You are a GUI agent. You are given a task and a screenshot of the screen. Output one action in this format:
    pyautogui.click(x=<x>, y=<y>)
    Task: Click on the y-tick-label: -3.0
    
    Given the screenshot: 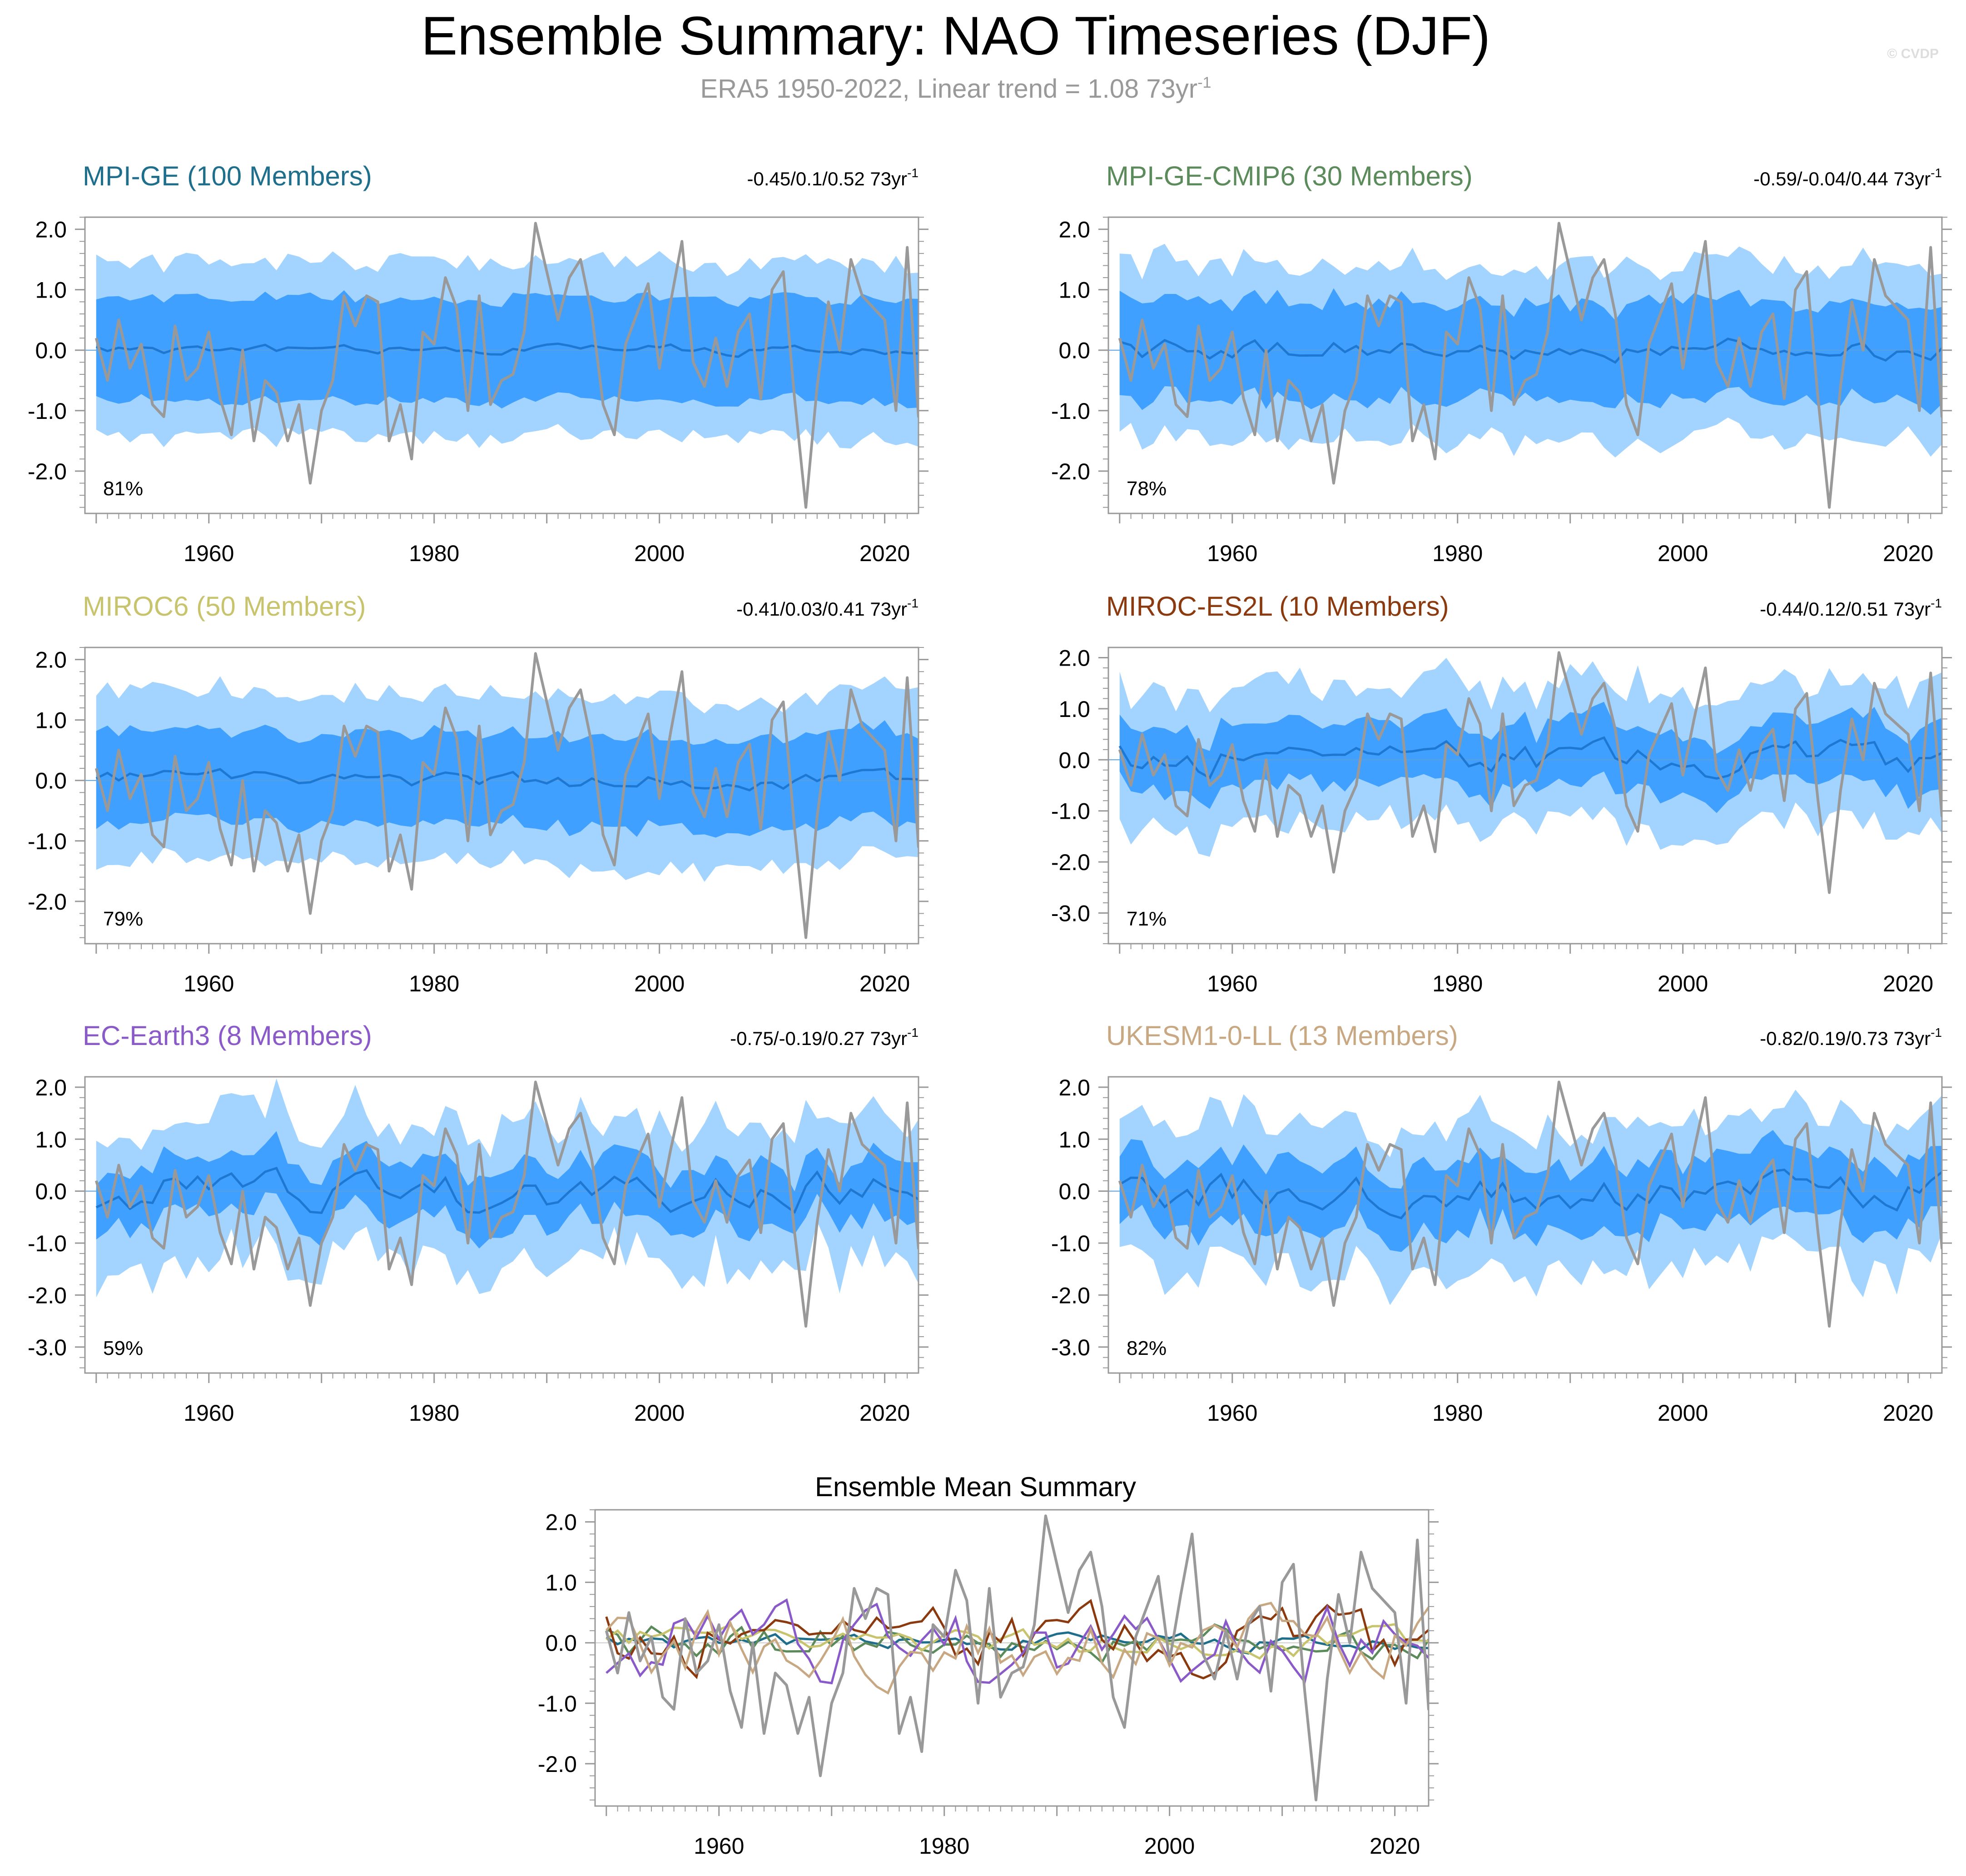 What is the action you would take?
    pyautogui.click(x=1070, y=1348)
    